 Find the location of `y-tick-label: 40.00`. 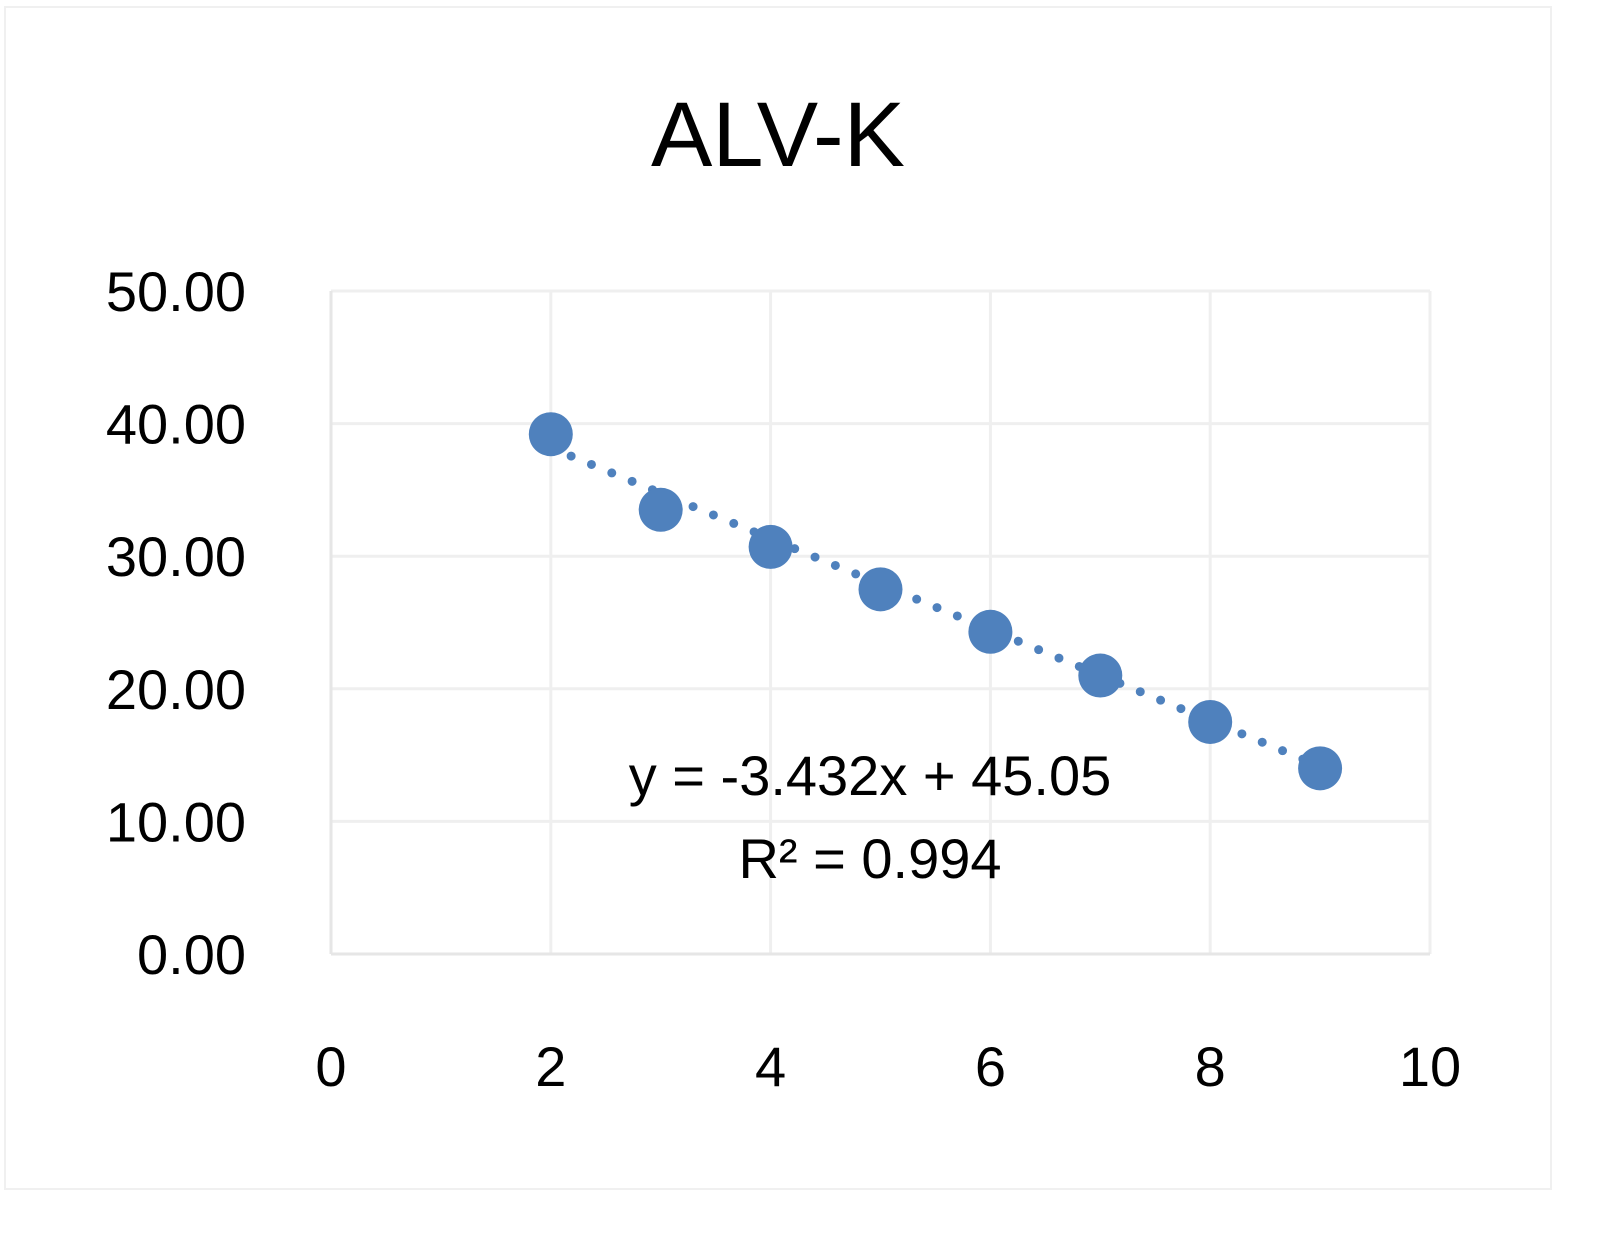

y-tick-label: 40.00 is located at coordinates (176, 424).